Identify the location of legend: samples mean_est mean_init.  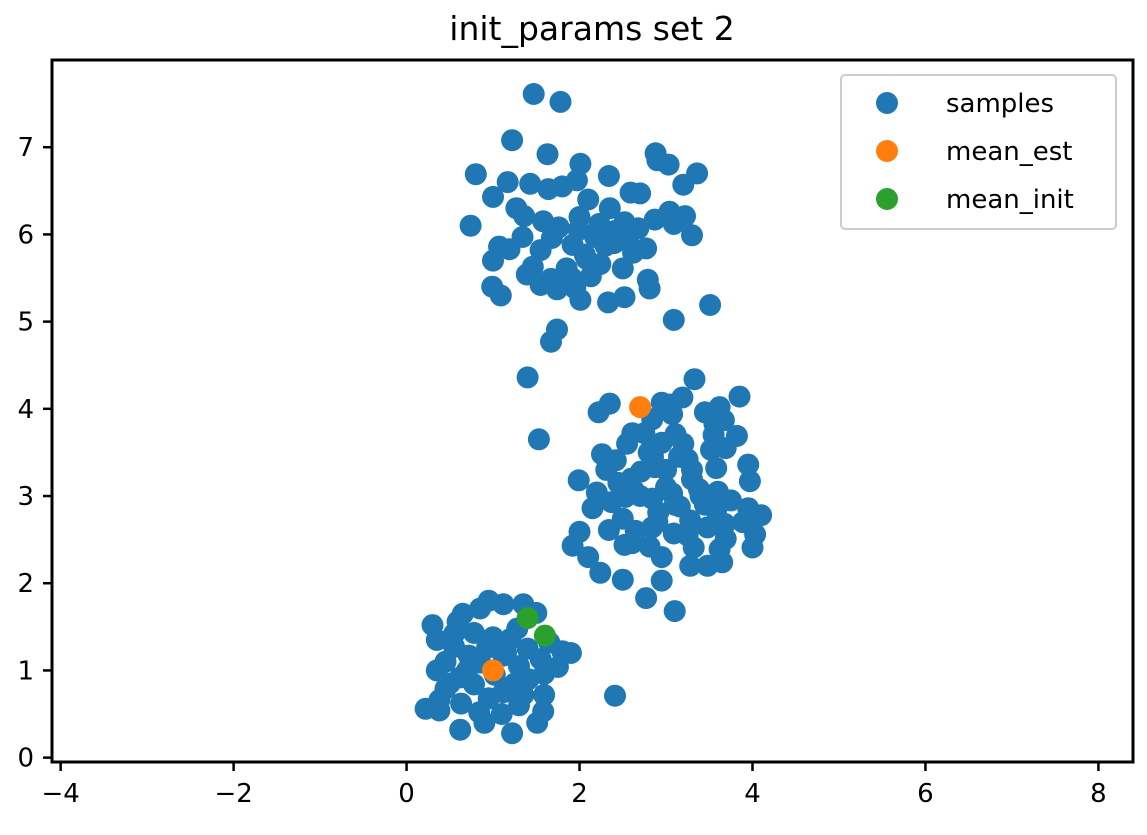
(978, 152).